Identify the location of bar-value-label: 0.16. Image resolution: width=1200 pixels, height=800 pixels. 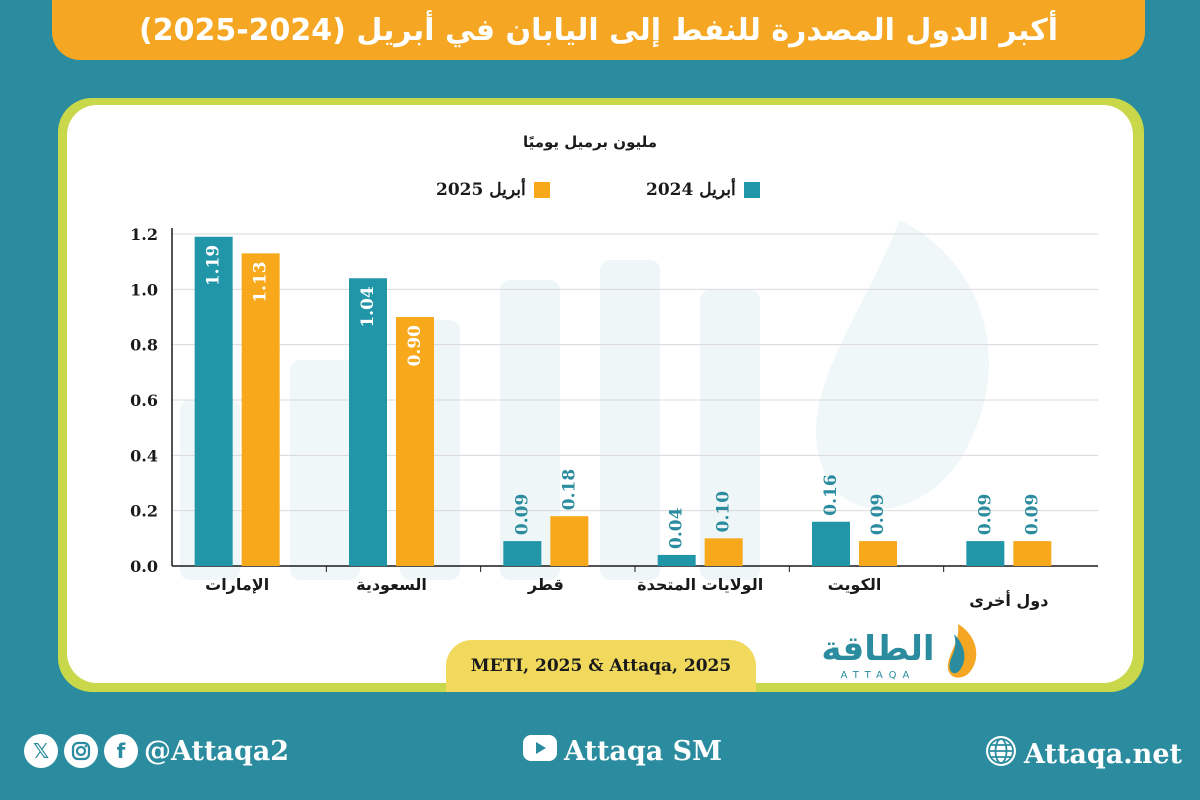
(831, 494).